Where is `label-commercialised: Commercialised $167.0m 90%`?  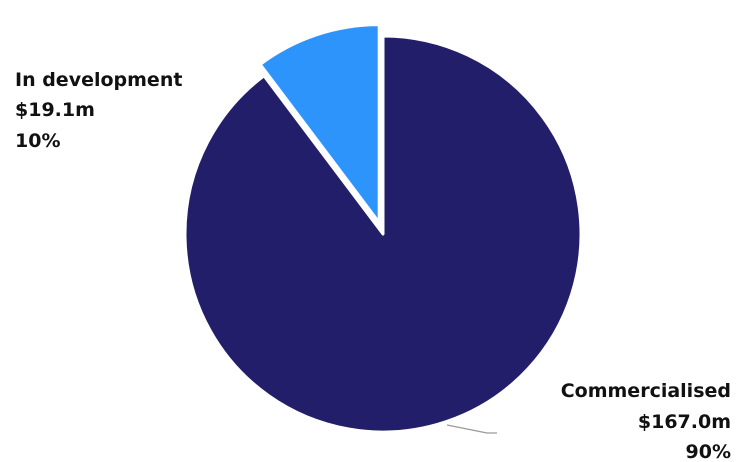 label-commercialised: Commercialised $167.0m 90% is located at coordinates (646, 421).